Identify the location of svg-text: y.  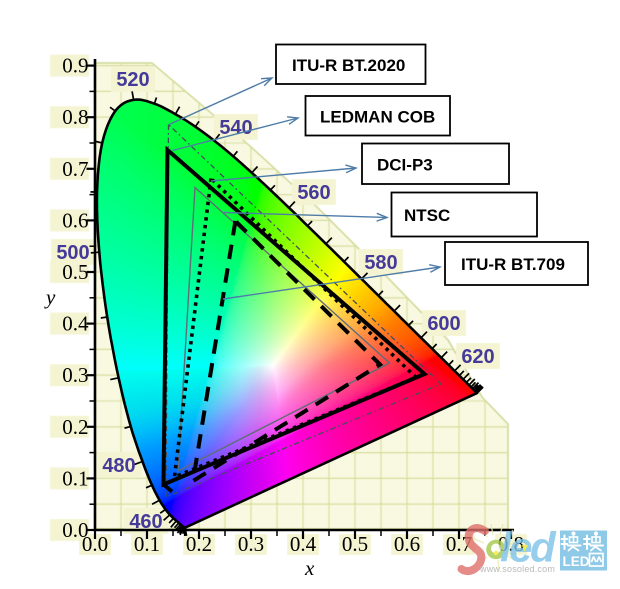
(50, 297).